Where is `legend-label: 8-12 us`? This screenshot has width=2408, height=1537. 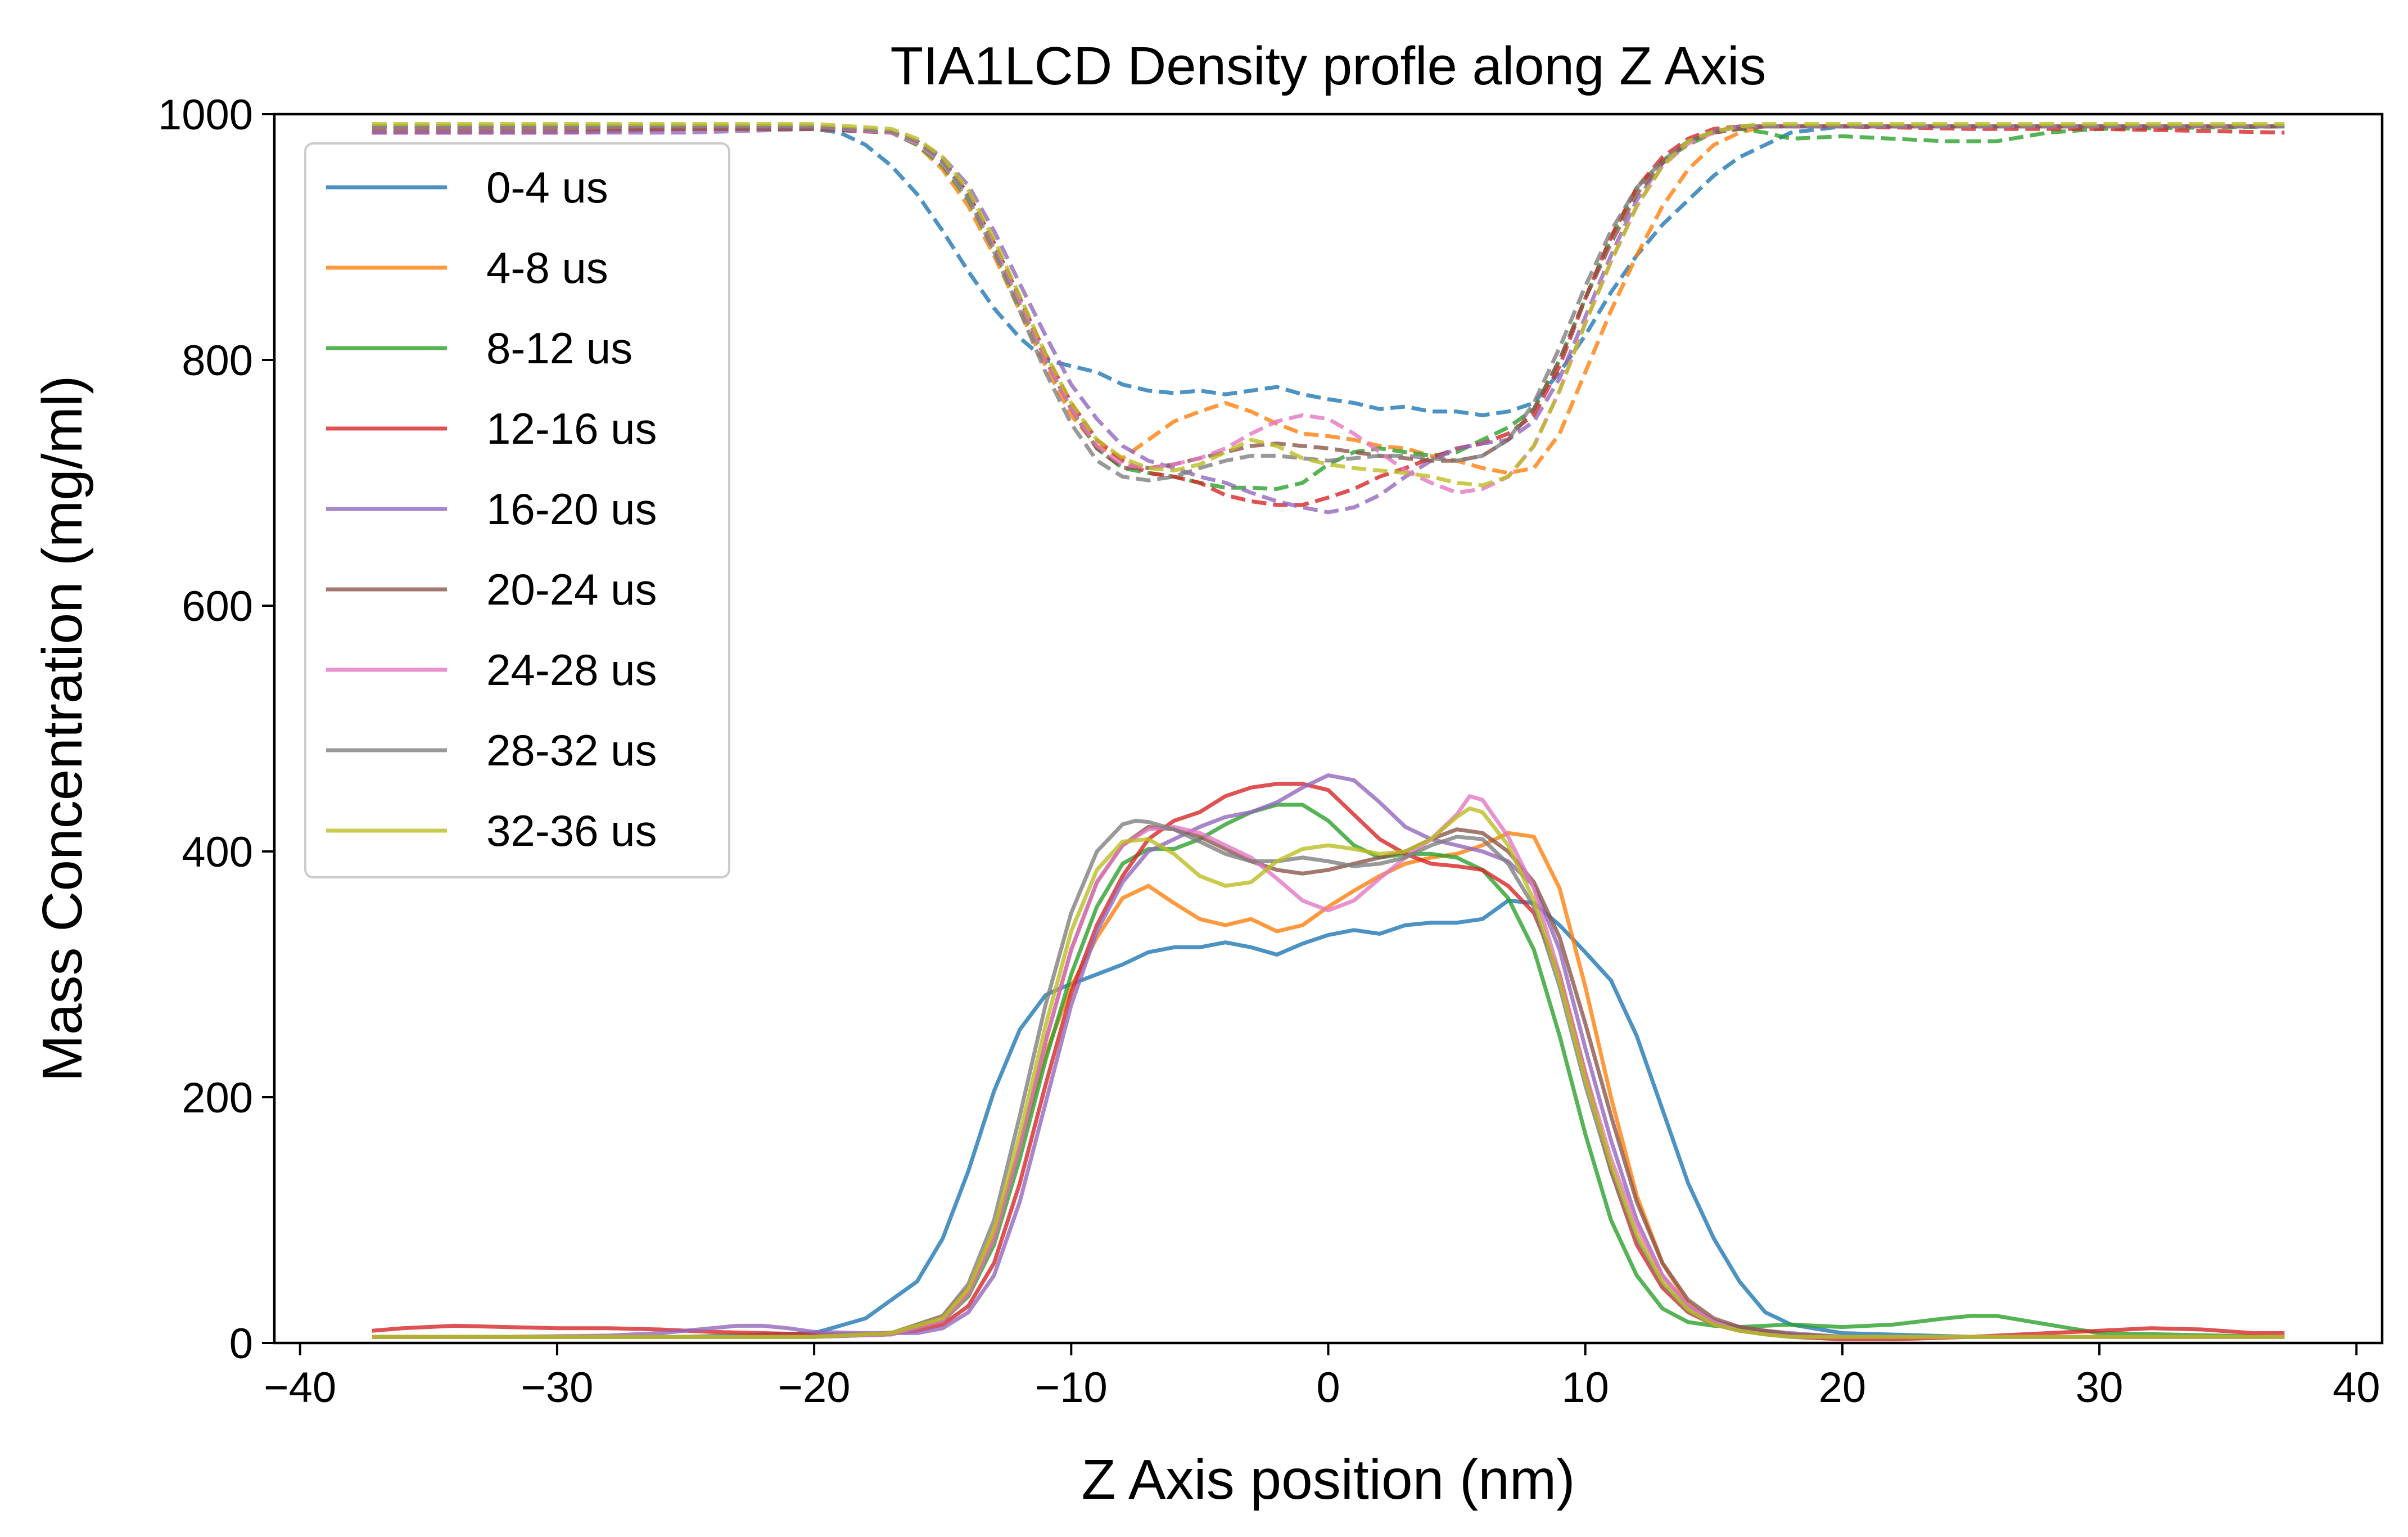
legend-label: 8-12 us is located at coordinates (559, 348).